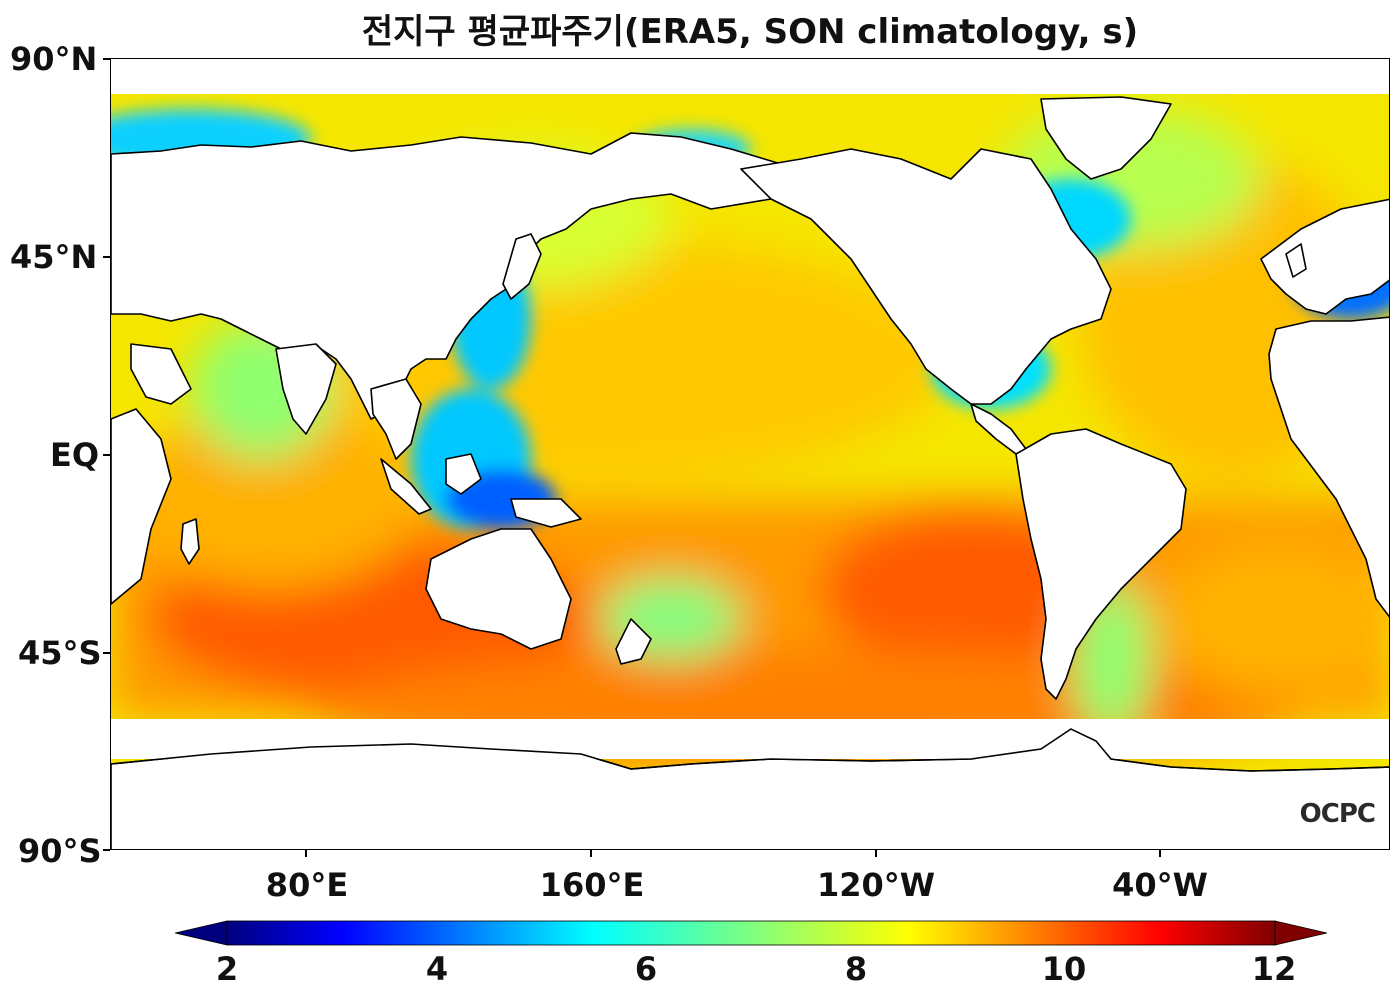  Describe the element at coordinates (750, 750) in the screenshot. I see `antarctica-coastline` at that location.